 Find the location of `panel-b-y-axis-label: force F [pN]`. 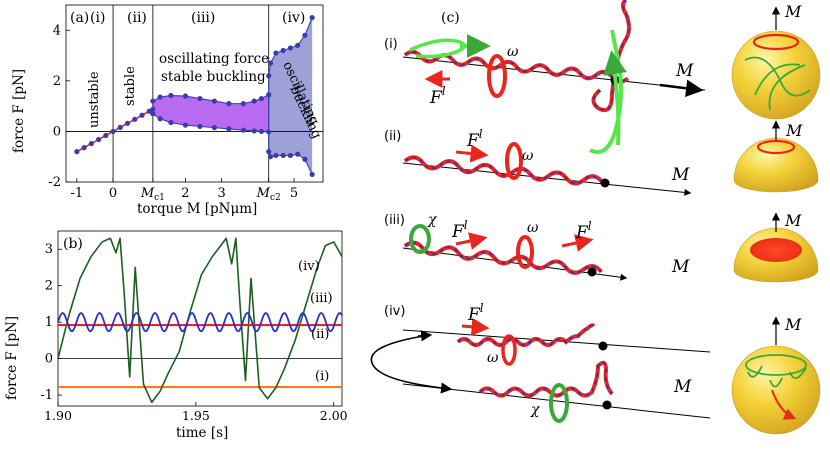

panel-b-y-axis-label: force F [pN] is located at coordinates (12, 358).